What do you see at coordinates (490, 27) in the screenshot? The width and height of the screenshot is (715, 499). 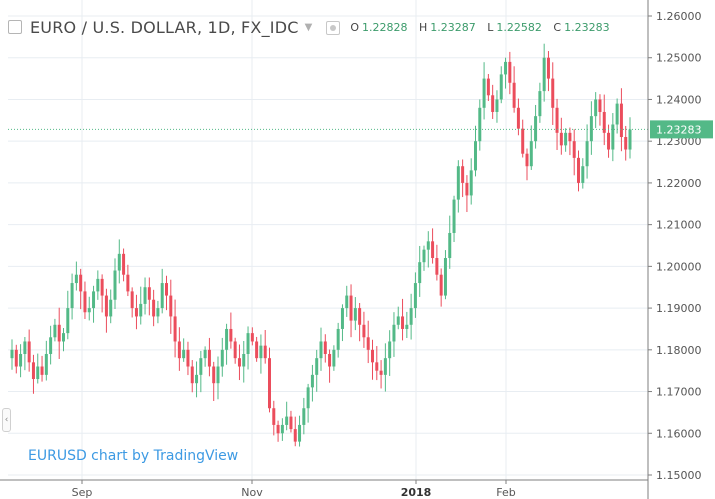 I see `low-label: L` at bounding box center [490, 27].